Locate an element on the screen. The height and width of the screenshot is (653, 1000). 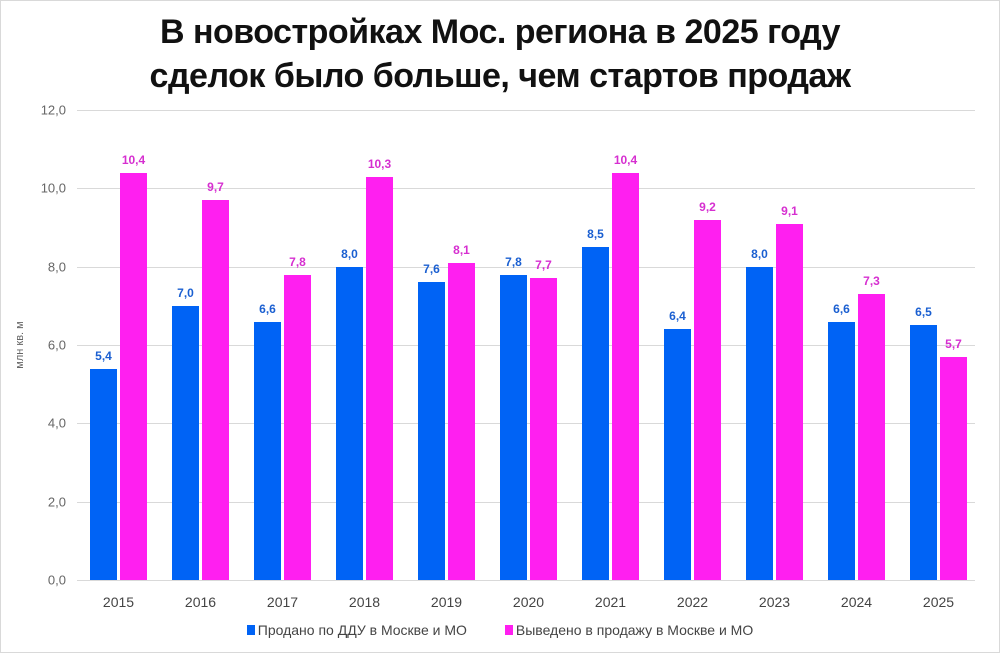
x-tick-label: 2019 is located at coordinates (446, 602).